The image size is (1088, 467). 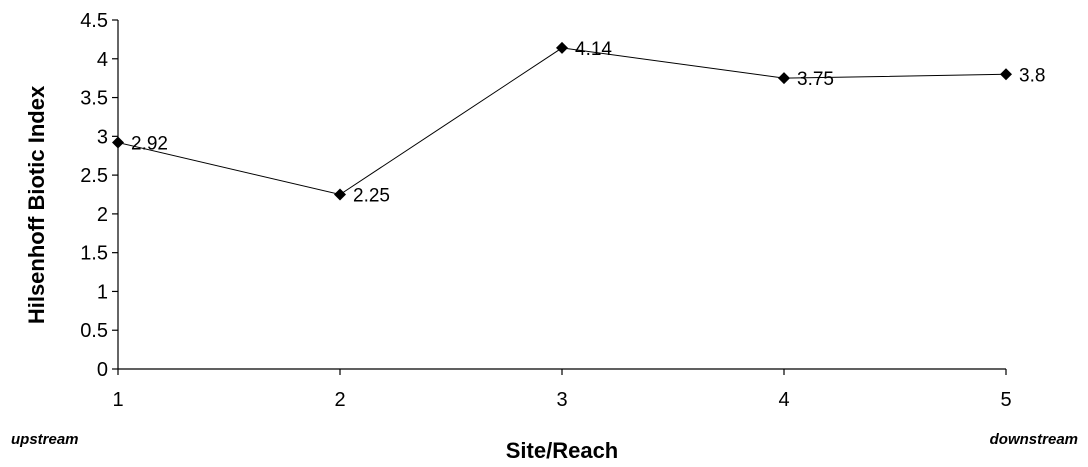 What do you see at coordinates (94, 99) in the screenshot?
I see `y-tick-label: 3.5` at bounding box center [94, 99].